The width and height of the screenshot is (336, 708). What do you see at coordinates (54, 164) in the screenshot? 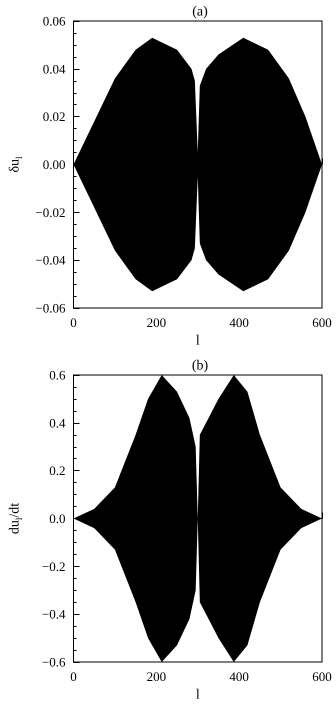
I see `y-tick-label: 0.00` at bounding box center [54, 164].